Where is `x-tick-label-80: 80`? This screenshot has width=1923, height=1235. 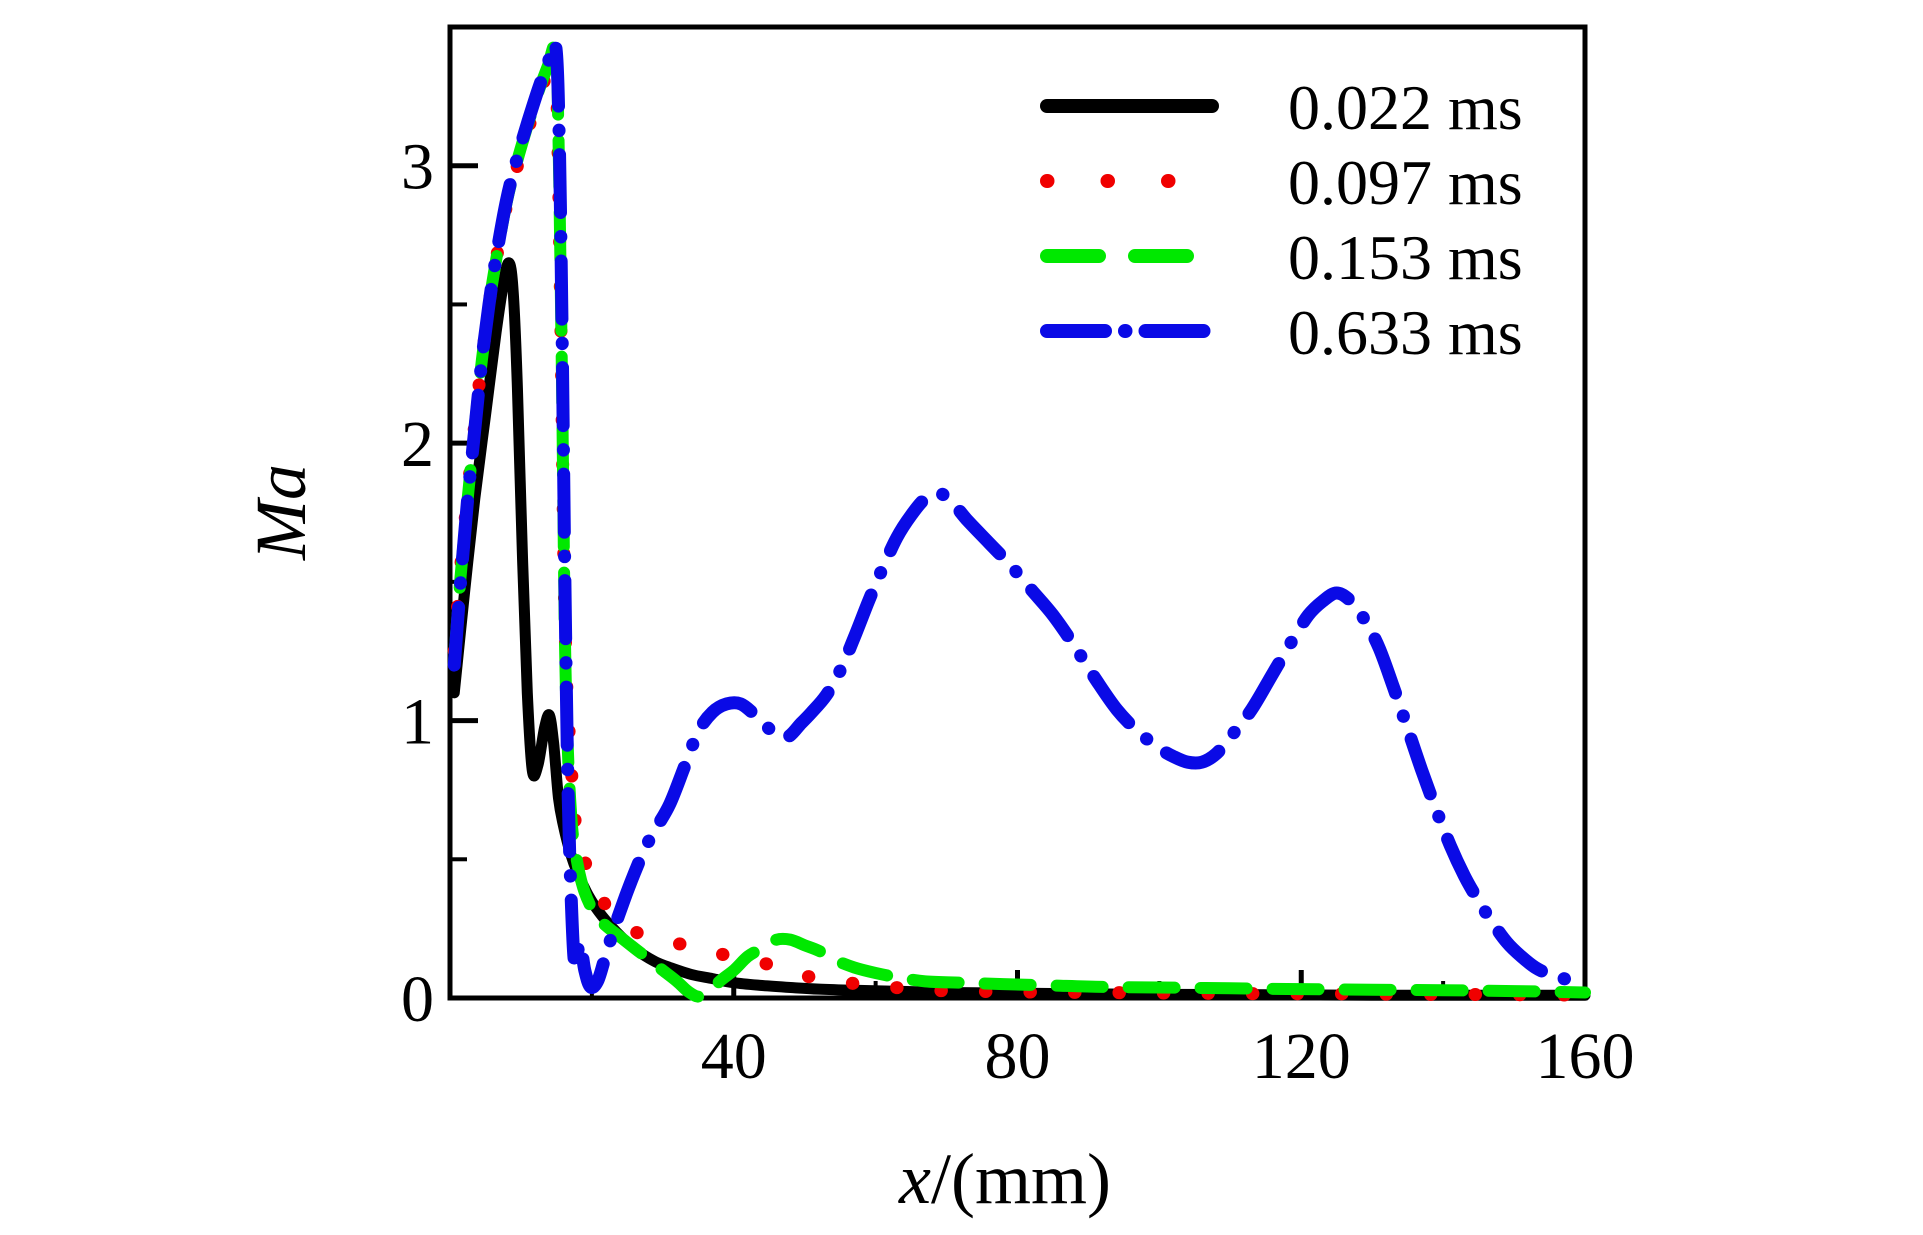
x-tick-label-80: 80 is located at coordinates (1018, 1056).